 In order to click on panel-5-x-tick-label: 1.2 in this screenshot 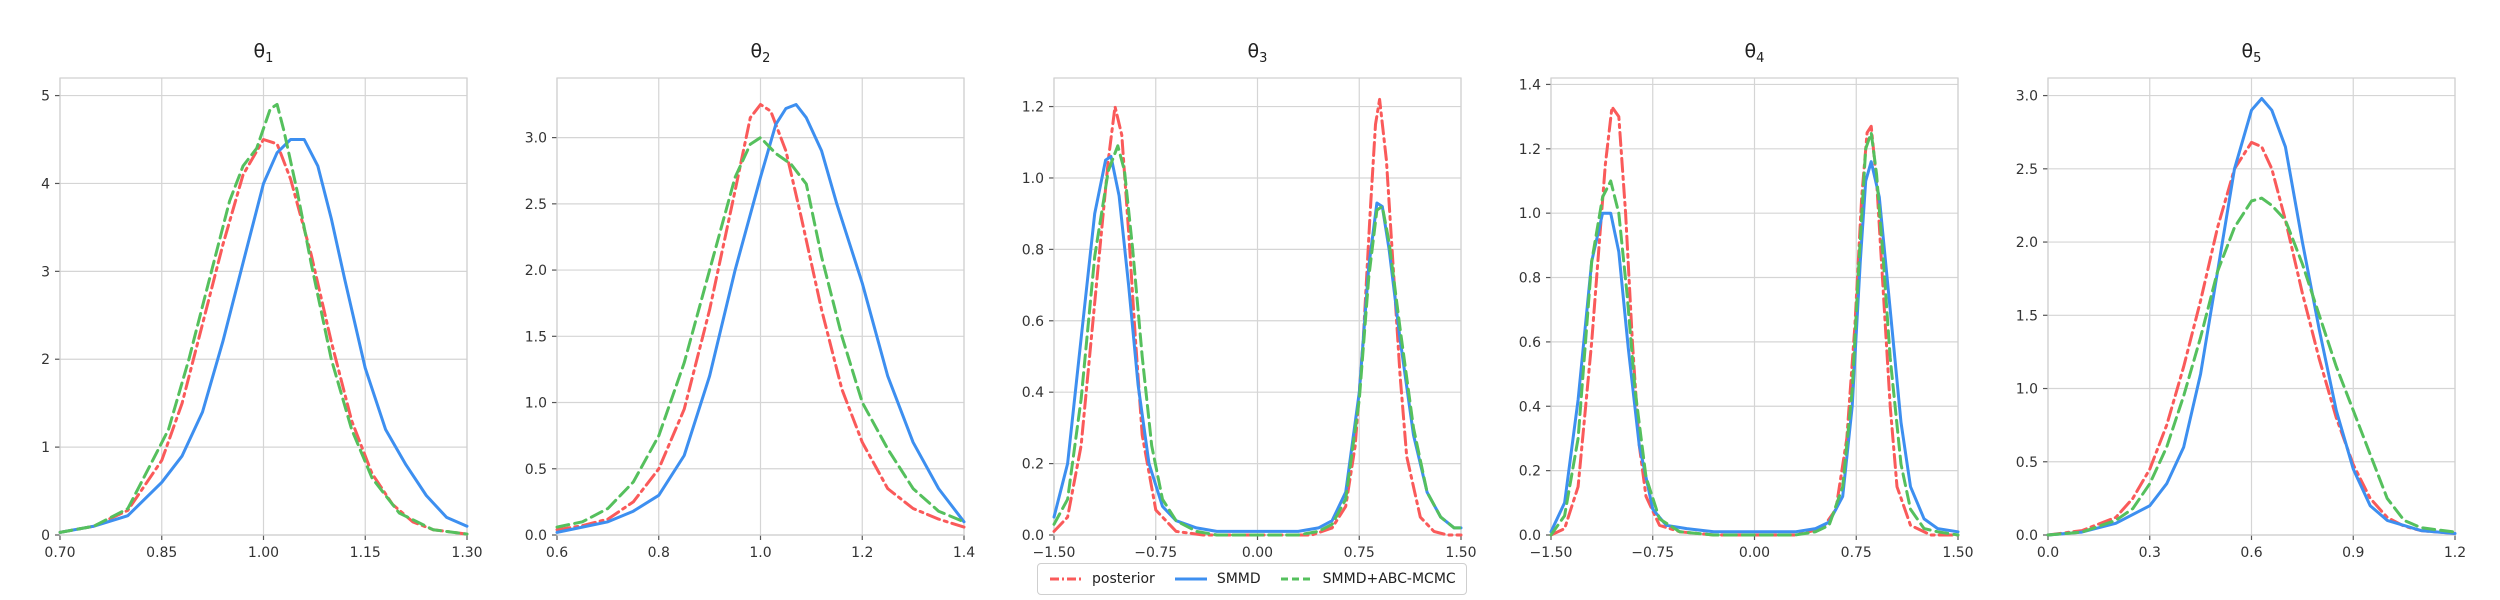, I will do `click(2455, 553)`.